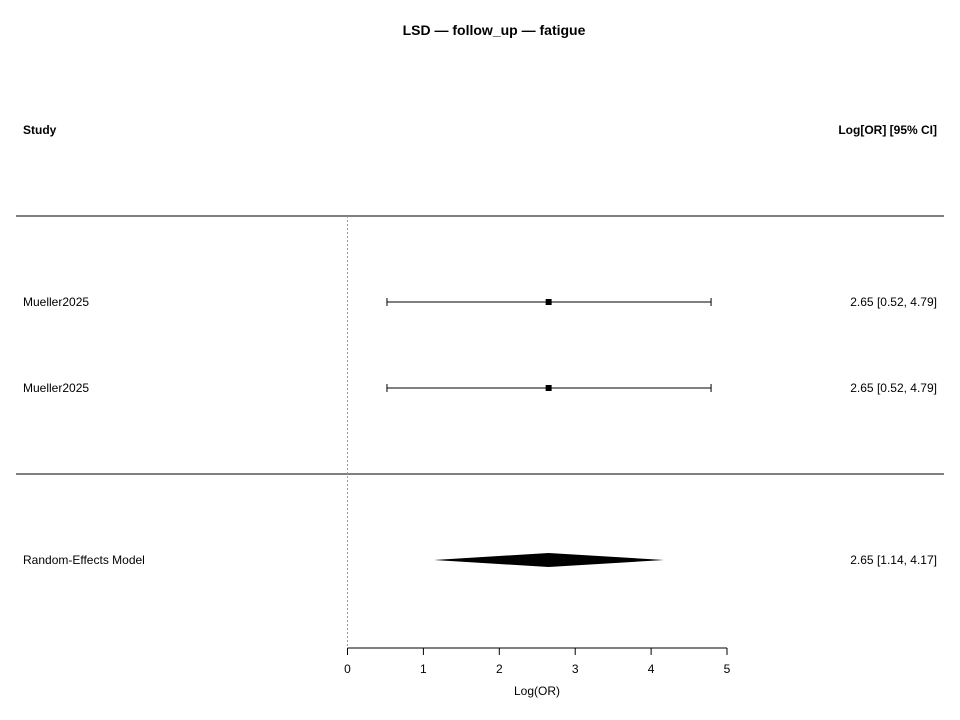 Image resolution: width=960 pixels, height=720 pixels. Describe the element at coordinates (499, 669) in the screenshot. I see `x-tick-label: 2` at that location.